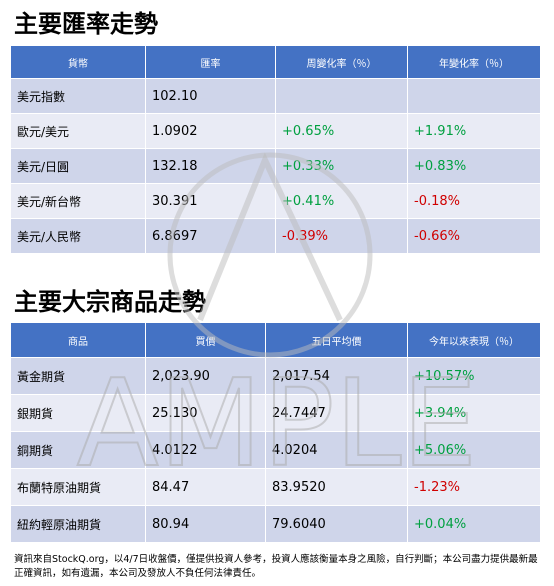 This screenshot has width=554, height=586. I want to click on table-row: 銀期貨 25.130 24.7447 +3.94%, so click(275, 413).